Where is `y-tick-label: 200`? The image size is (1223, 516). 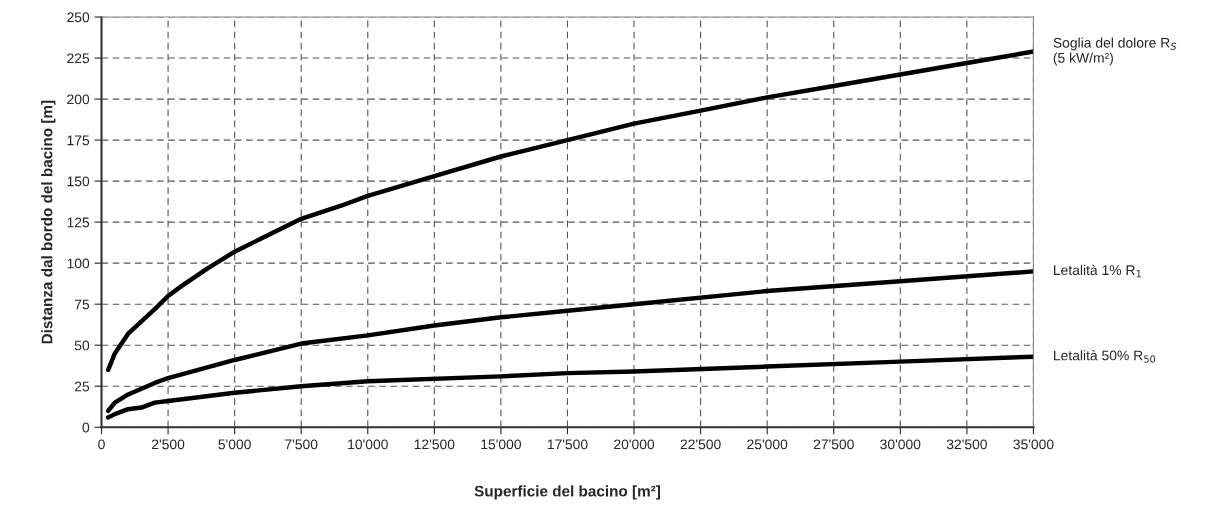 y-tick-label: 200 is located at coordinates (78, 99).